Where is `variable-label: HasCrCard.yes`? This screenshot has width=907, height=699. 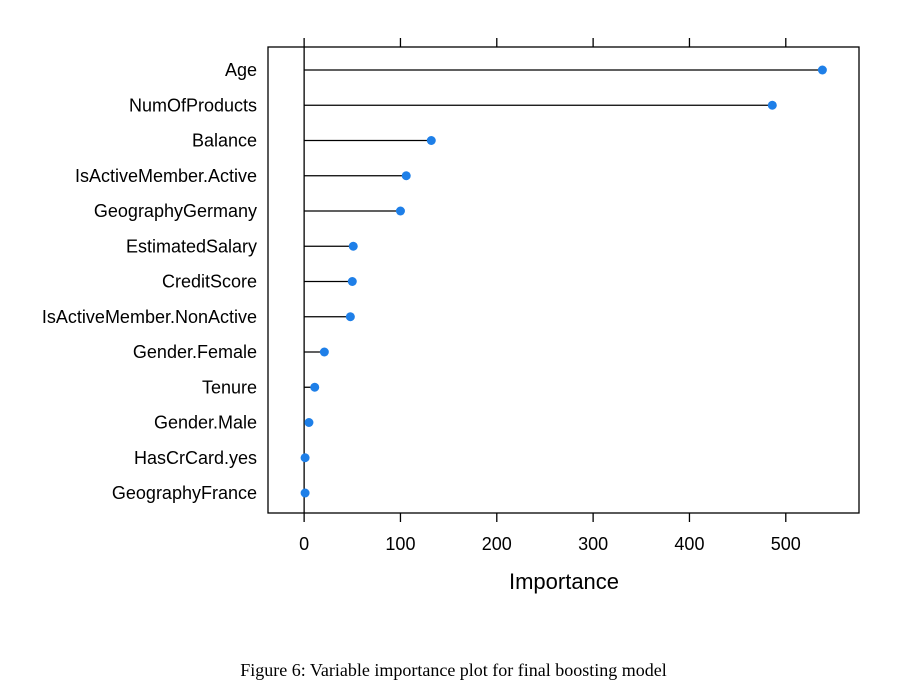
variable-label: HasCrCard.yes is located at coordinates (195, 458).